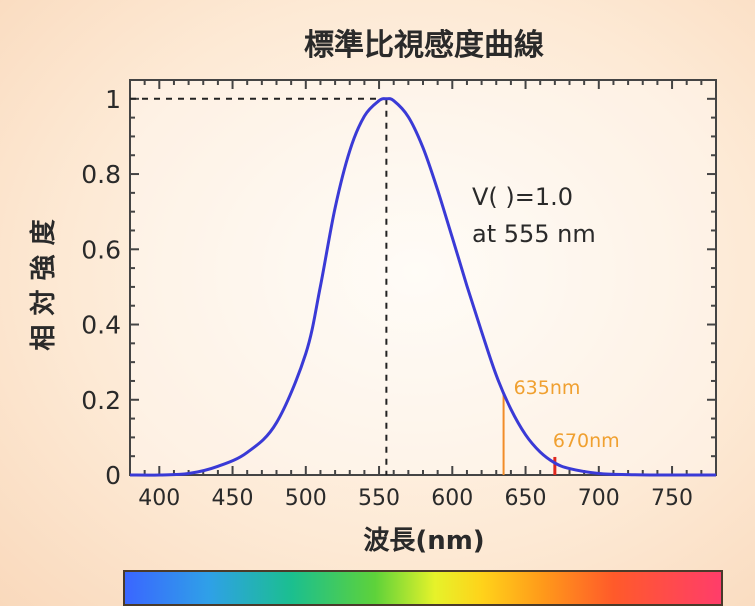  I want to click on peak-annotation-line1: V( )=1.0, so click(522, 197).